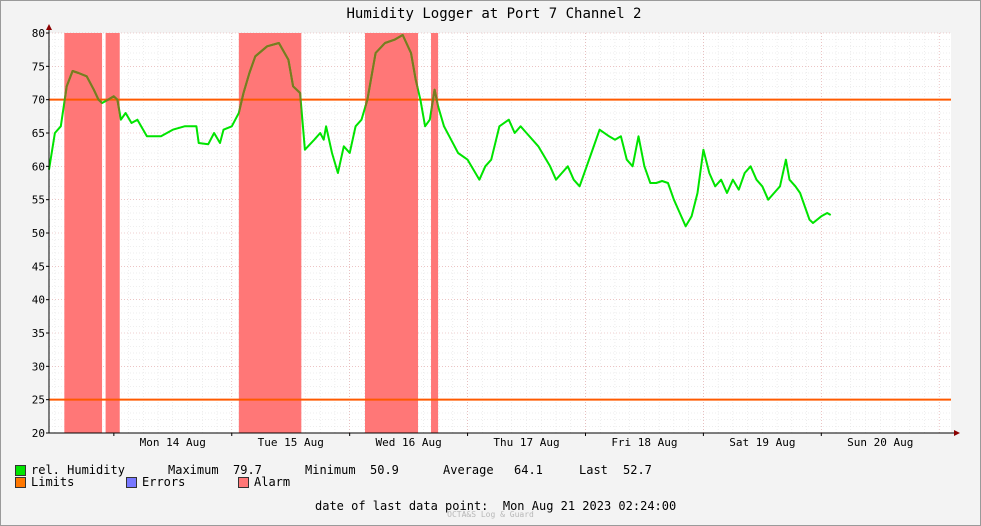 The width and height of the screenshot is (981, 526). I want to click on y-tick-label: 45, so click(38, 266).